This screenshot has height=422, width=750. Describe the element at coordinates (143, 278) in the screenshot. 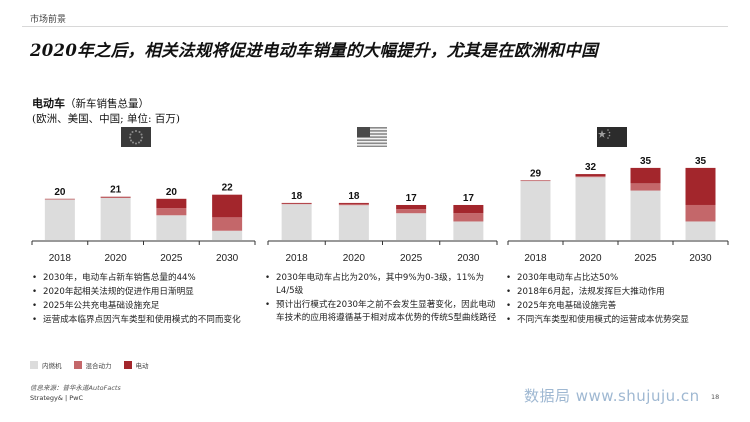

I see `bullet-item: 2030年，电动车占新车销售总量的44%` at that location.